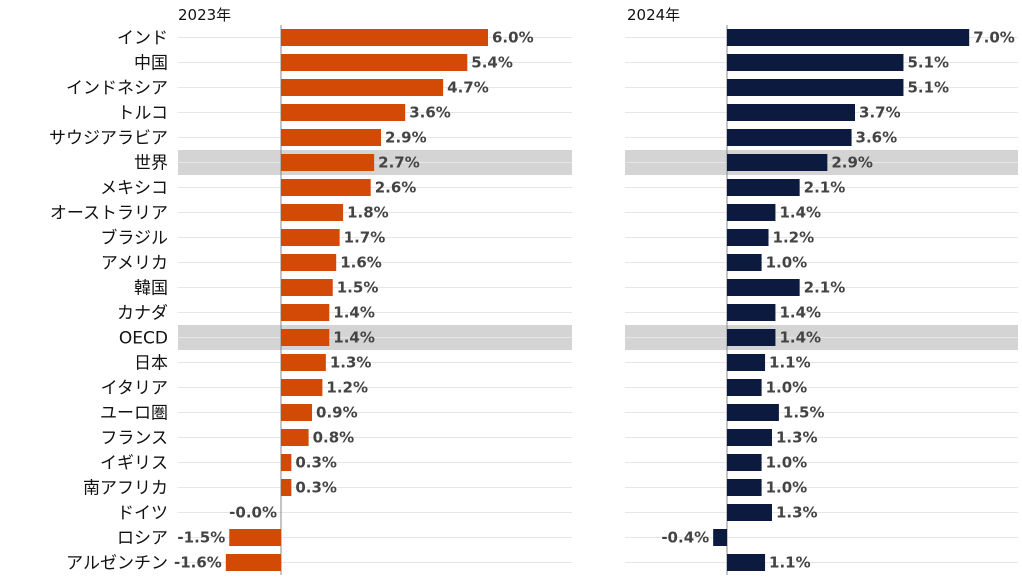  I want to click on category-label: インドネシア, so click(117, 89).